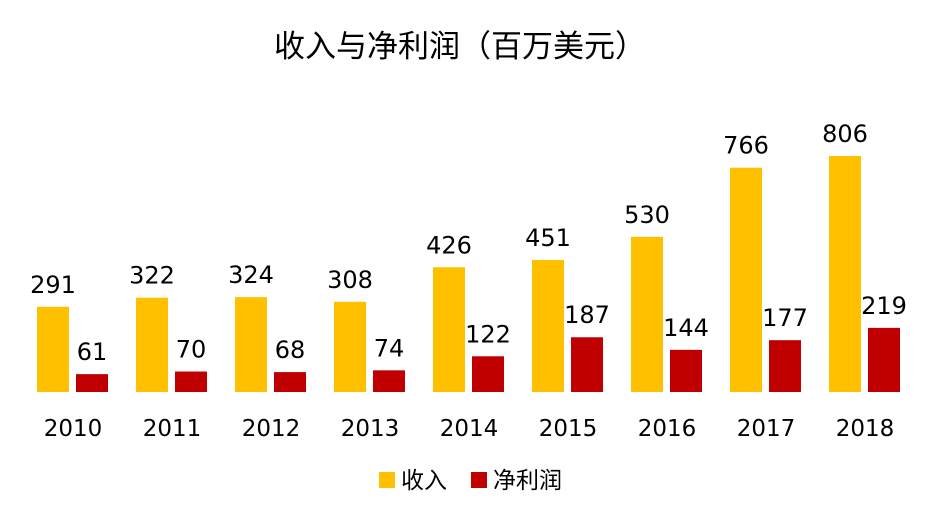 This screenshot has width=936, height=515. Describe the element at coordinates (424, 481) in the screenshot. I see `legend-label-revenue: 收入` at that location.